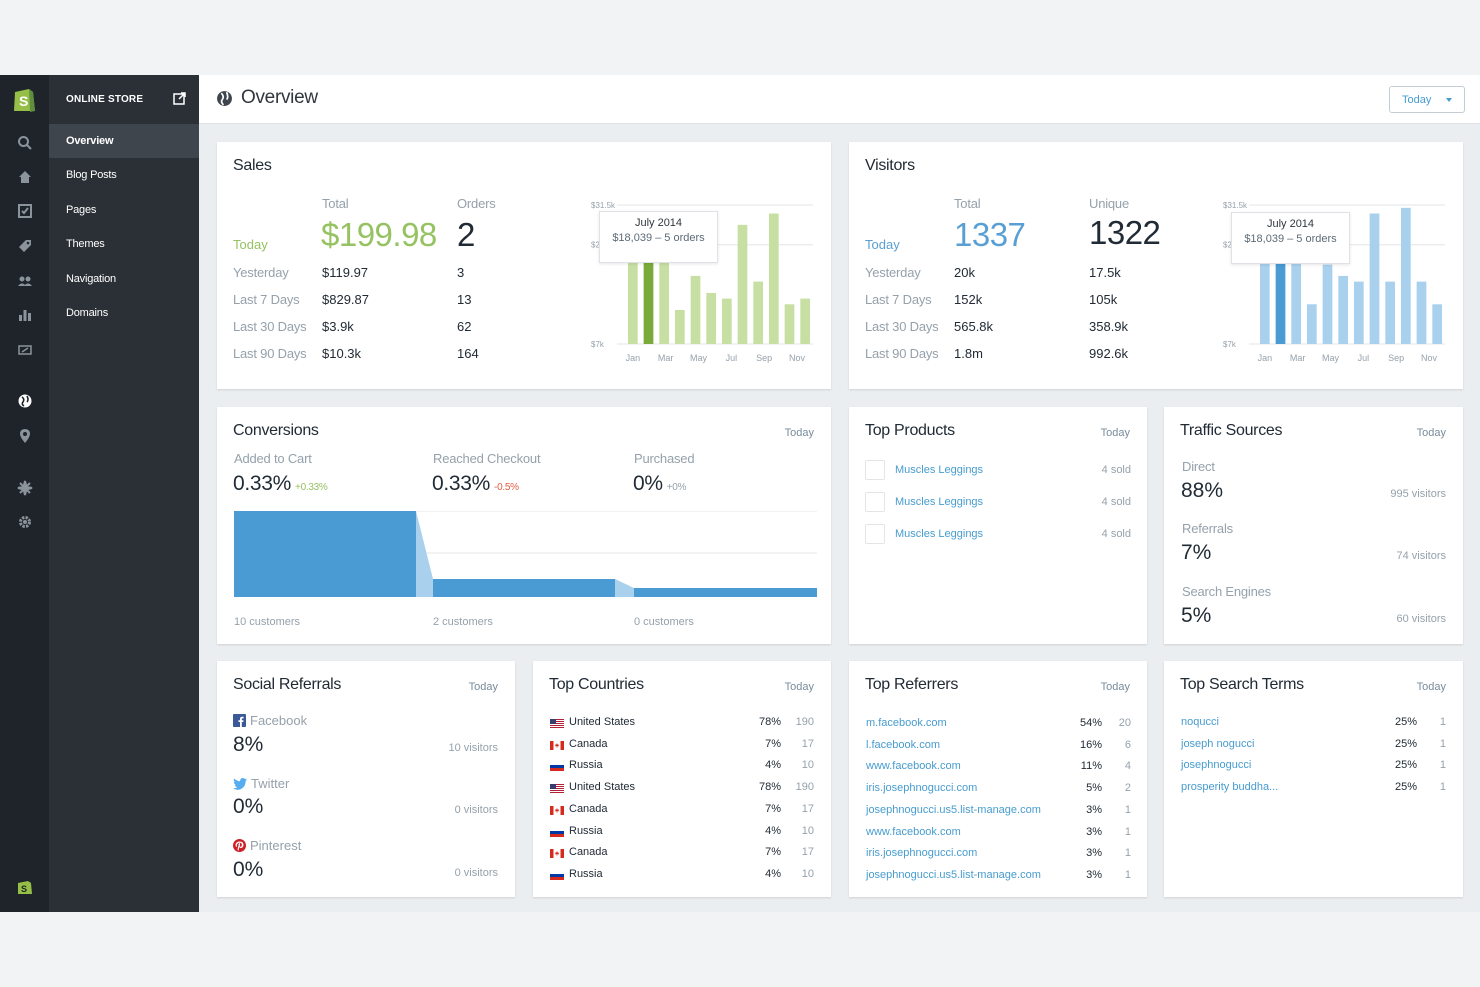 The width and height of the screenshot is (1480, 987). What do you see at coordinates (87, 313) in the screenshot?
I see `sidebar-item-domains: Domains` at bounding box center [87, 313].